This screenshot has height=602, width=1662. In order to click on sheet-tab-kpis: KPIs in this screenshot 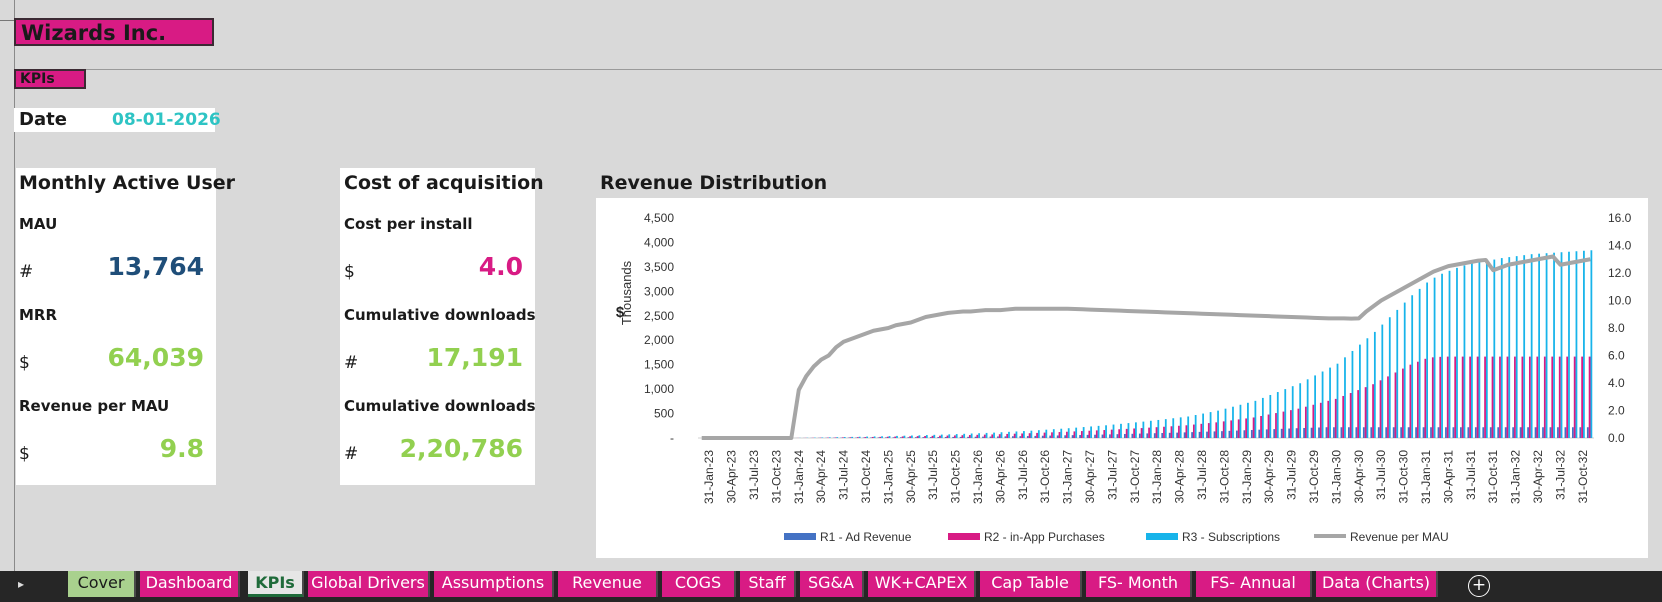, I will do `click(276, 584)`.